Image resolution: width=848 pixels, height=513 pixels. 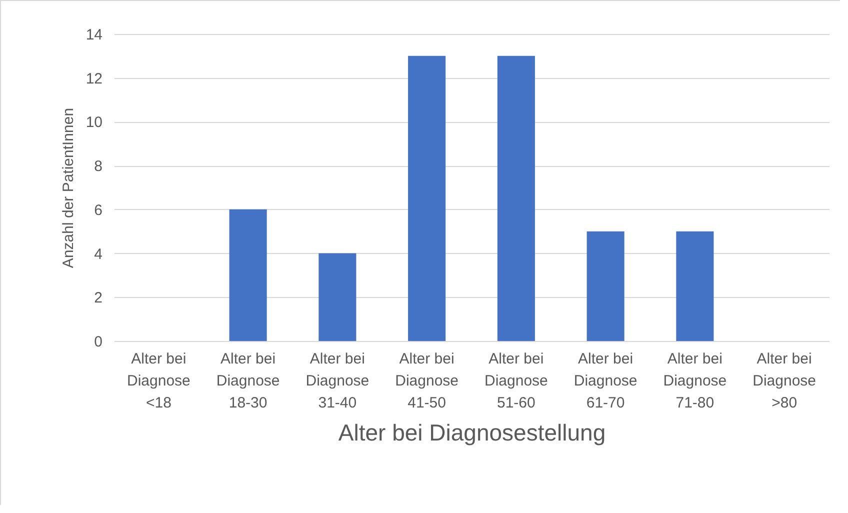 I want to click on y-tick-label: 2, so click(x=98, y=298).